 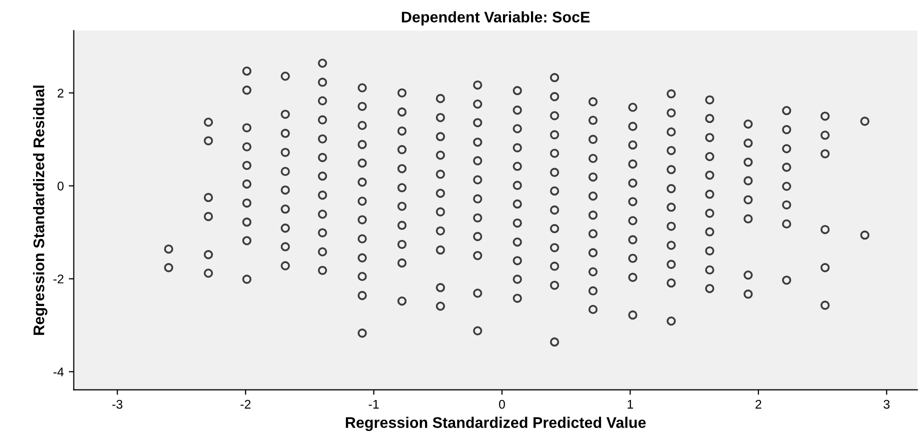 I want to click on y-axis-title: Regression Standardized Residual, so click(x=40, y=210).